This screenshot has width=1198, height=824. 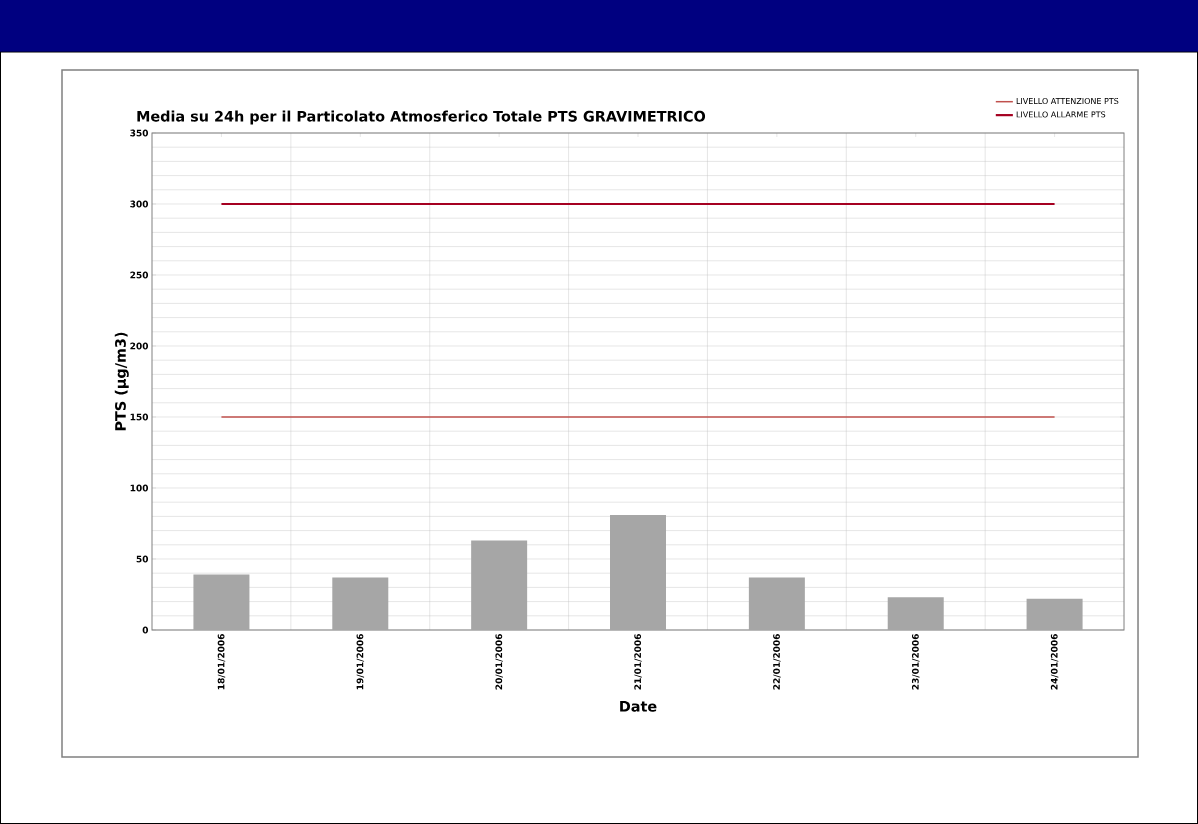 What do you see at coordinates (915, 662) in the screenshot?
I see `x-tick-label: 23/01/2006` at bounding box center [915, 662].